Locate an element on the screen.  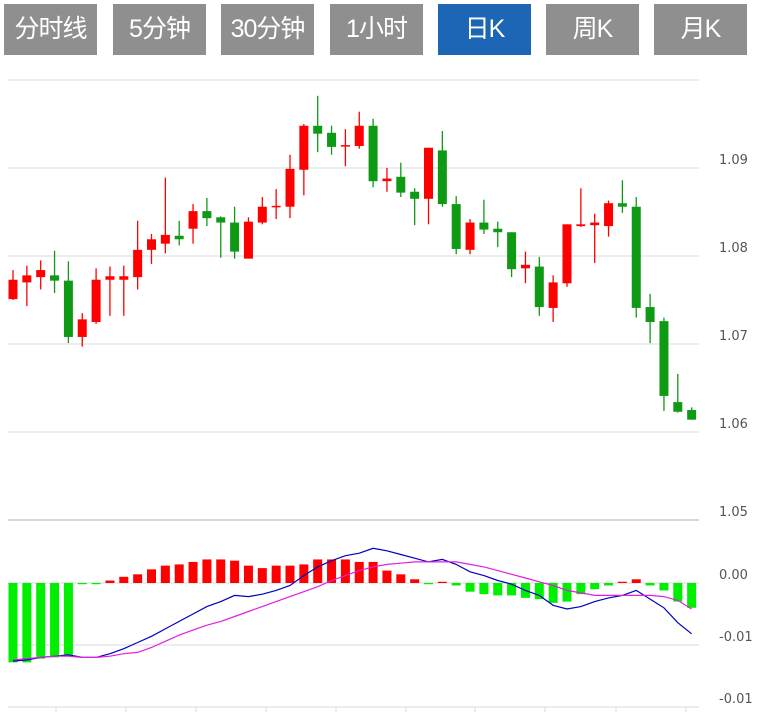
tab-5min: 5分钟 is located at coordinates (159, 29).